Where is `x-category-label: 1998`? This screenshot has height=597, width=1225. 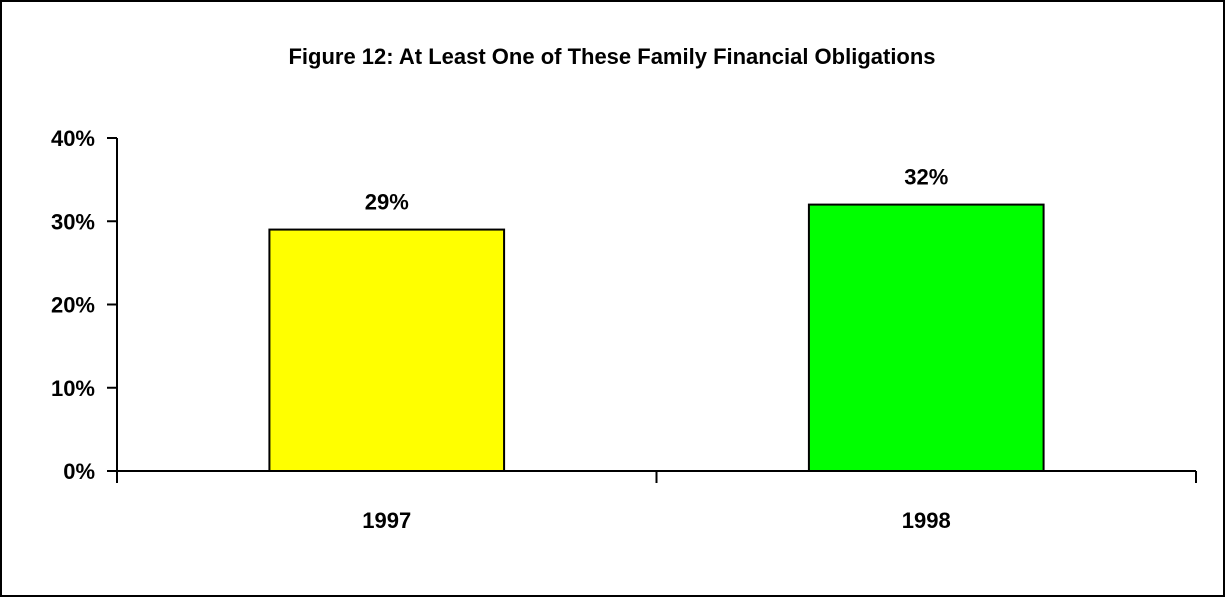
x-category-label: 1998 is located at coordinates (926, 520).